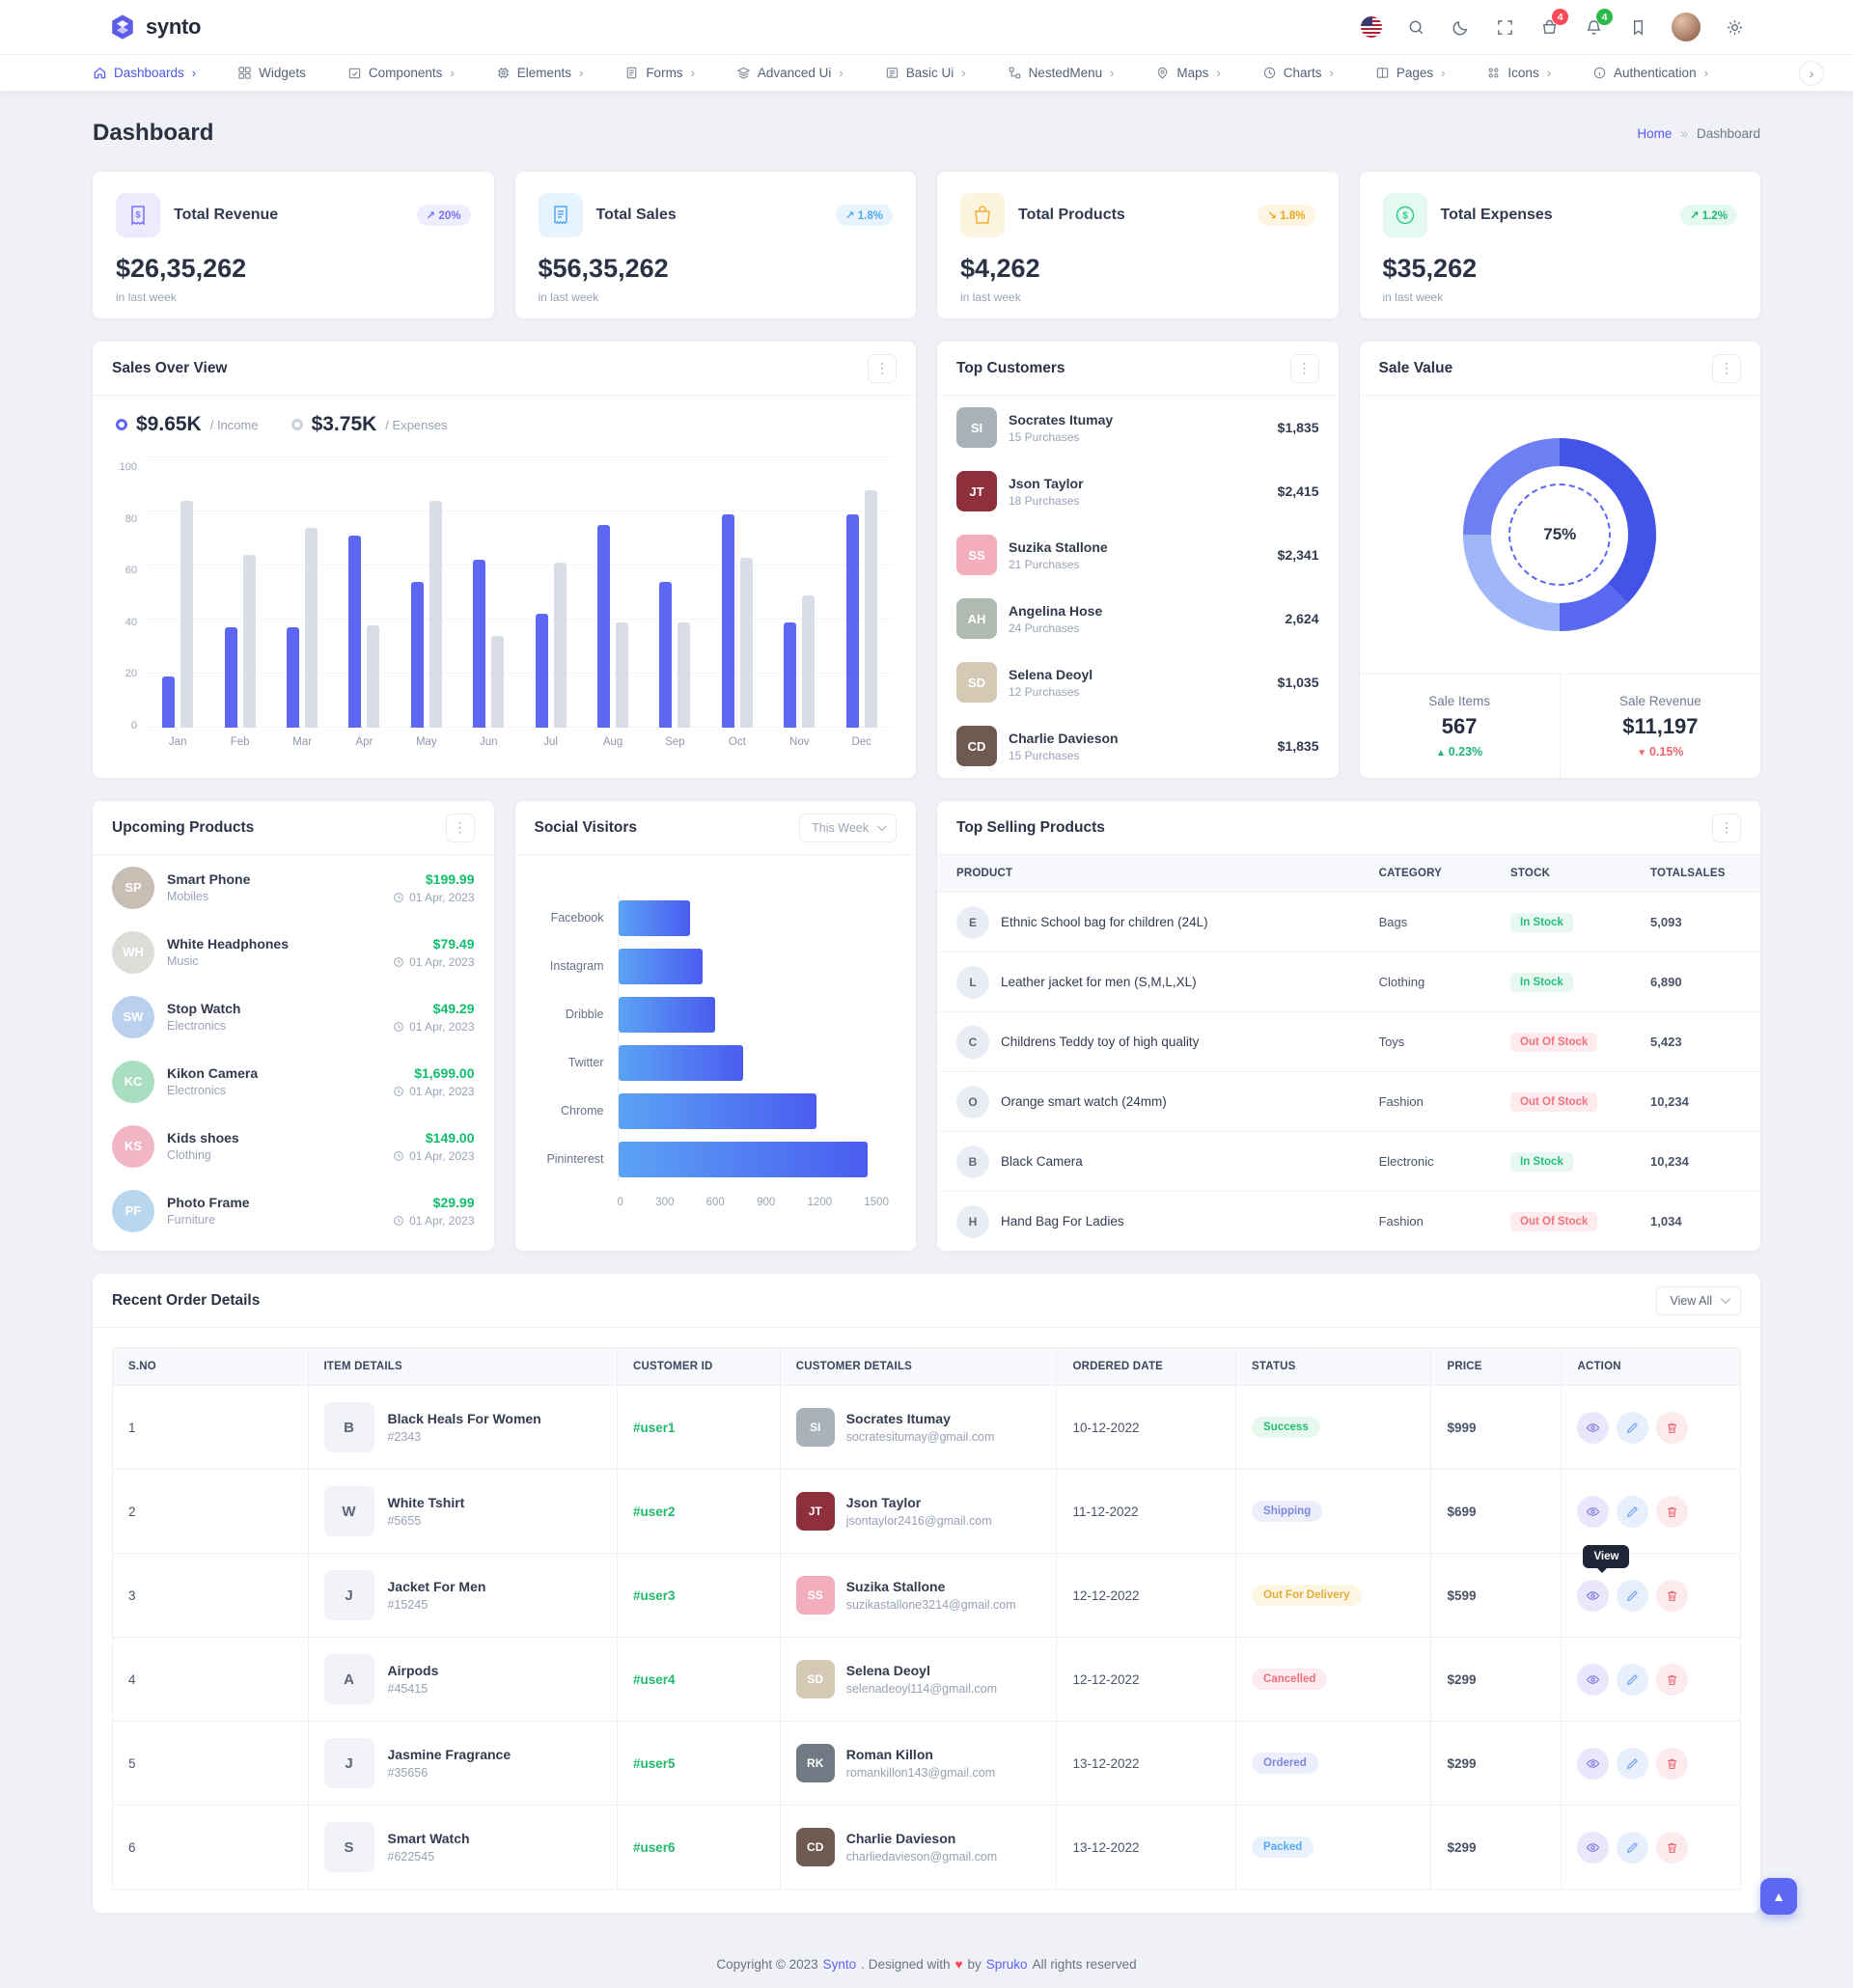  I want to click on customer-avatar: SI, so click(815, 1427).